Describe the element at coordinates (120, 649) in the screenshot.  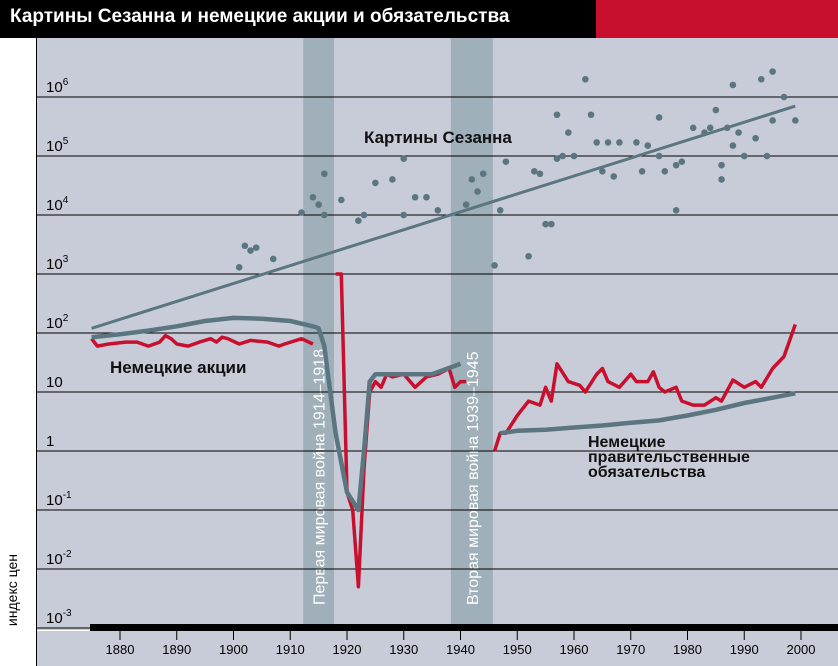
I see `x-tick-label: 1880` at that location.